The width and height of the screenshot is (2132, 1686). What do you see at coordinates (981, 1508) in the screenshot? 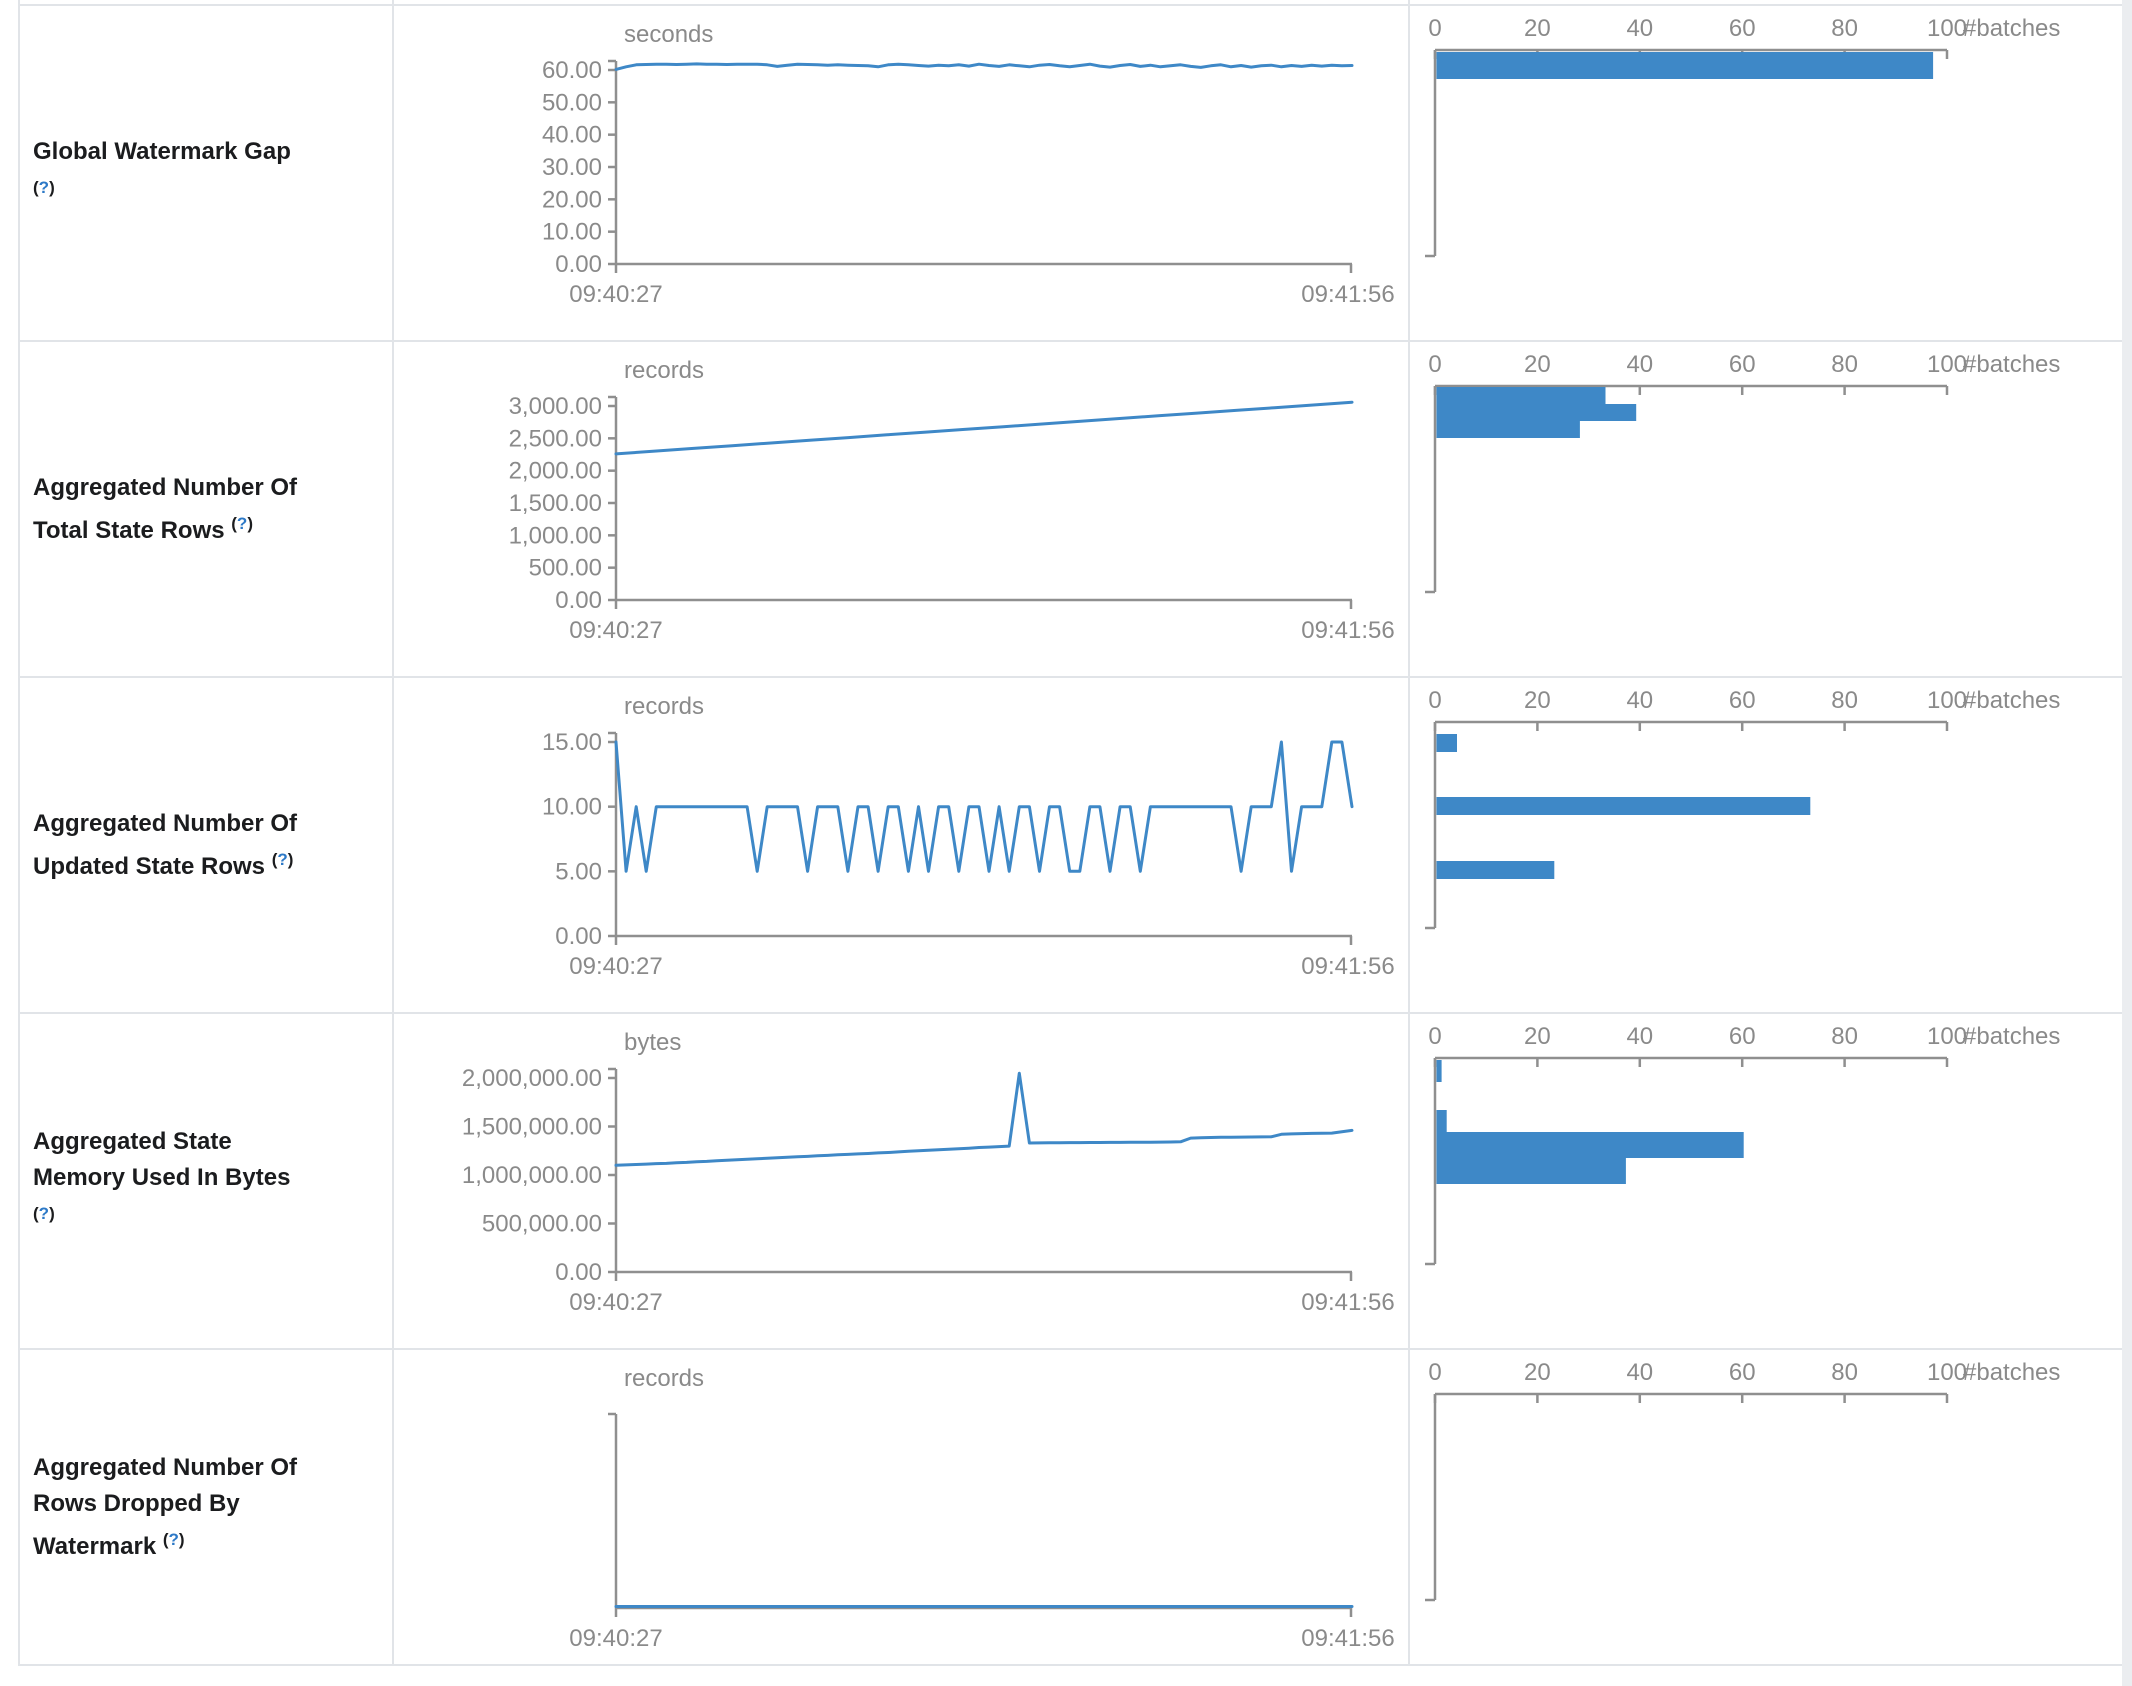
I see `timeline-chart: records 09:40:27 09:41:56` at bounding box center [981, 1508].